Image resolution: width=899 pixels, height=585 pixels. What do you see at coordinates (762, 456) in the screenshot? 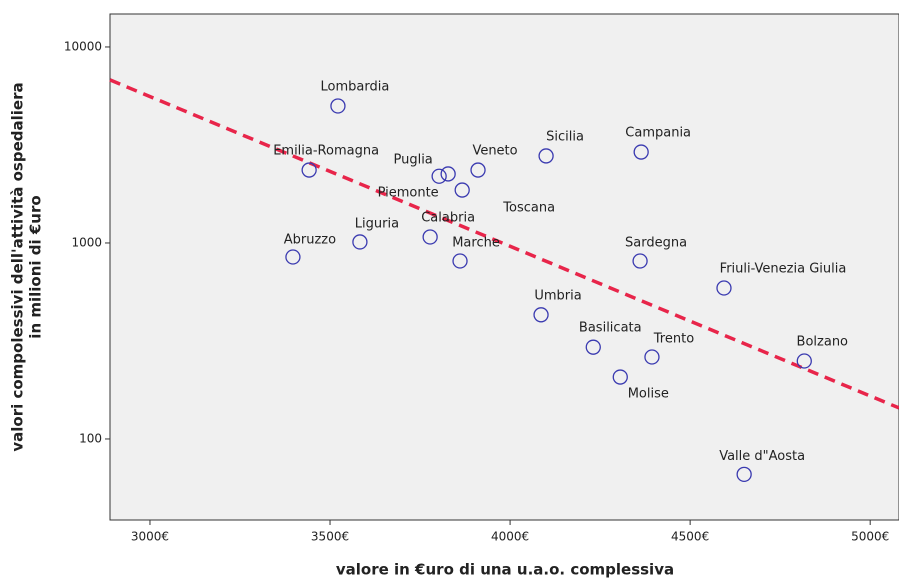
I see `point-label: Valle d"Aosta` at bounding box center [762, 456].